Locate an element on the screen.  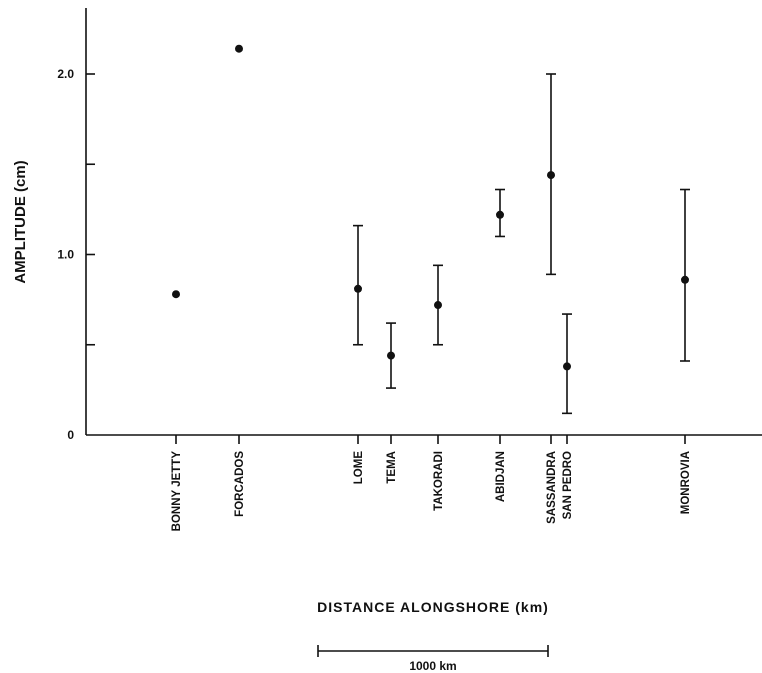
y-tick-label: 0 is located at coordinates (70, 435).